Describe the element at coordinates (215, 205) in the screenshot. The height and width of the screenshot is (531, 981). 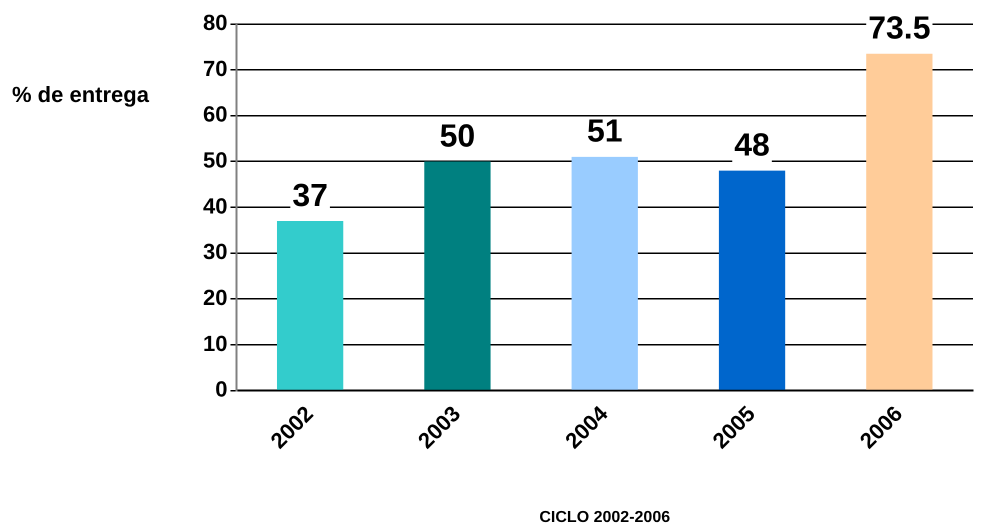
I see `y-tick-label: 40` at that location.